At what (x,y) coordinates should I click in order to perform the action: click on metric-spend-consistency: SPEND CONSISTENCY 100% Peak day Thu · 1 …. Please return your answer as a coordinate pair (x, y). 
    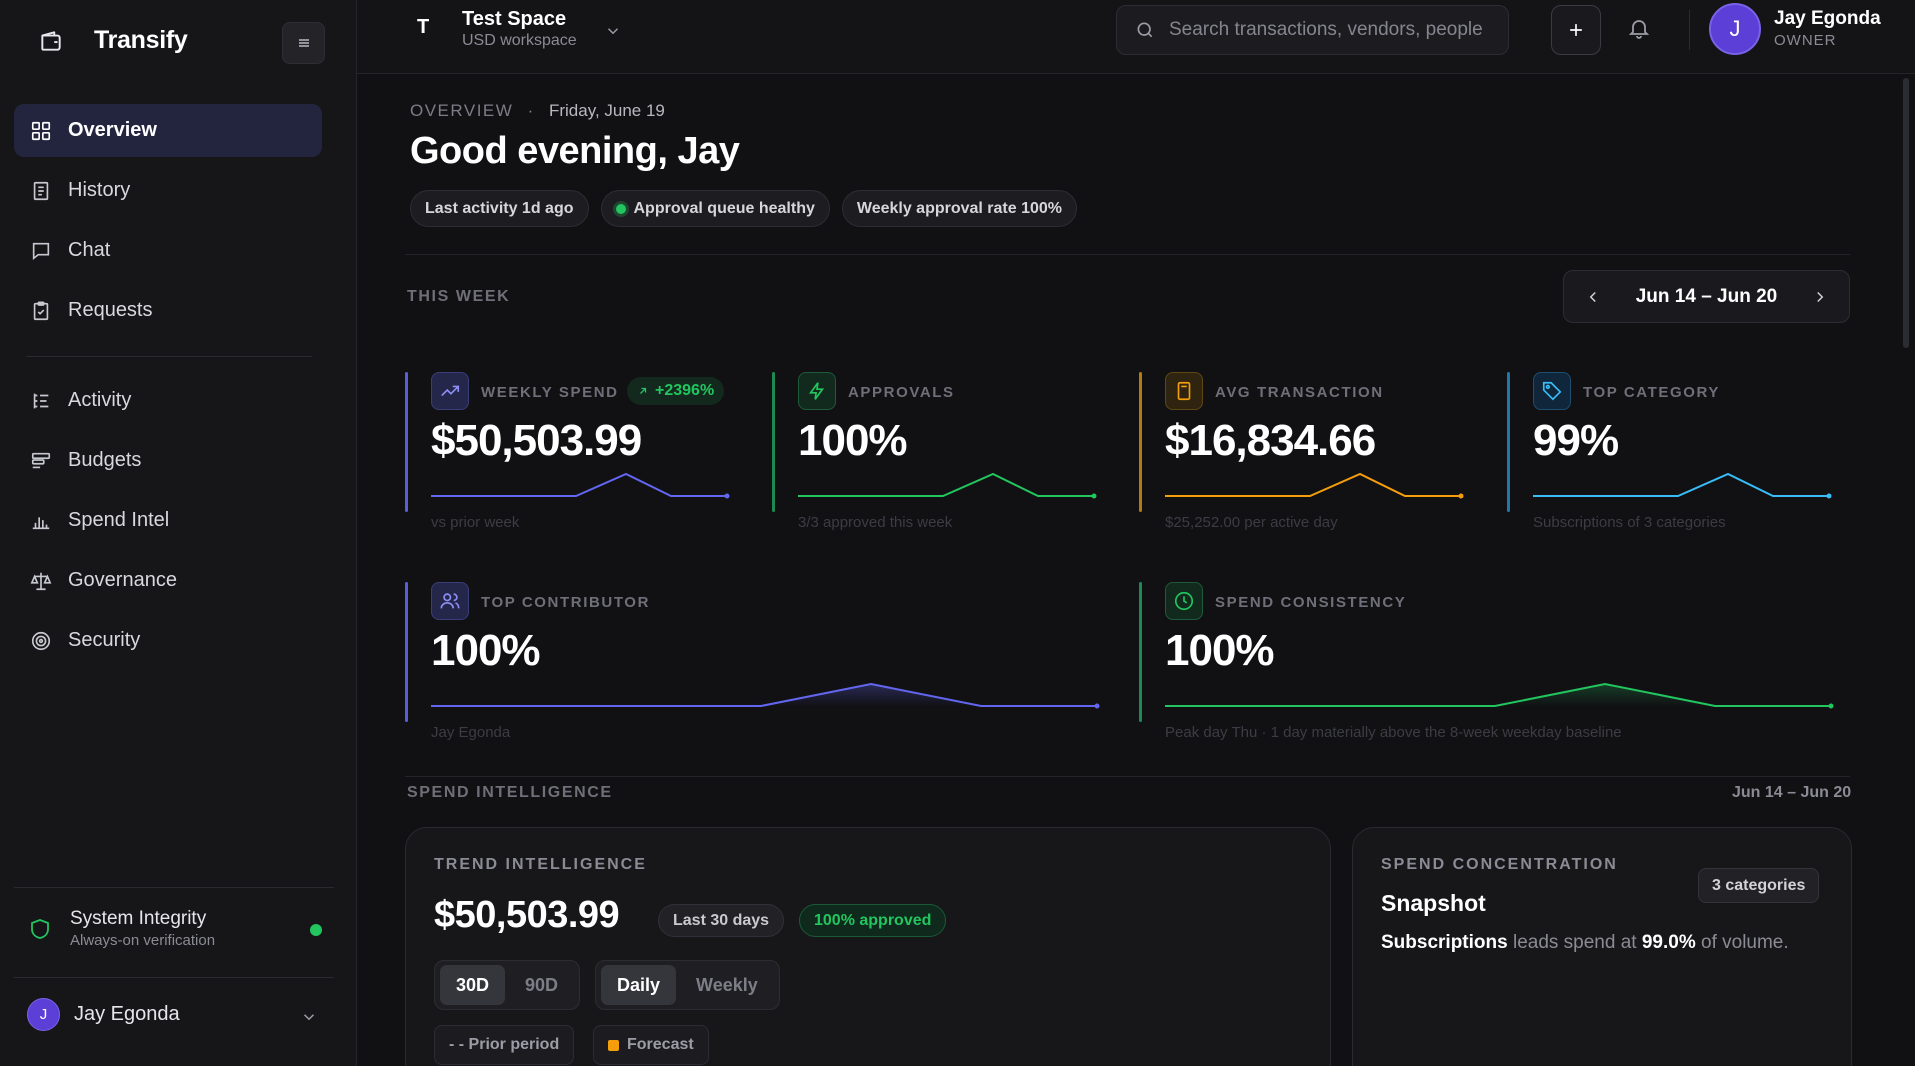
    Looking at the image, I should click on (1499, 662).